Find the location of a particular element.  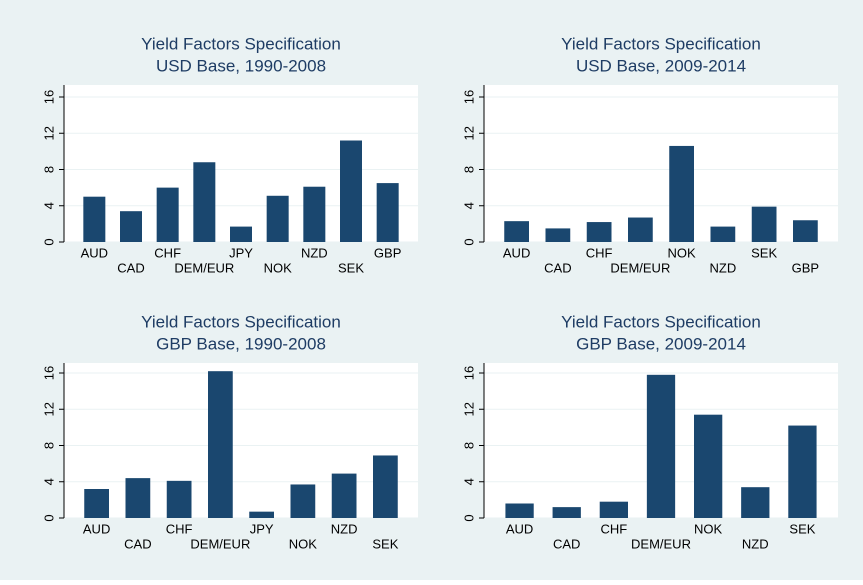

chart-subtitle: USD Base, 1990-2008 is located at coordinates (241, 65).